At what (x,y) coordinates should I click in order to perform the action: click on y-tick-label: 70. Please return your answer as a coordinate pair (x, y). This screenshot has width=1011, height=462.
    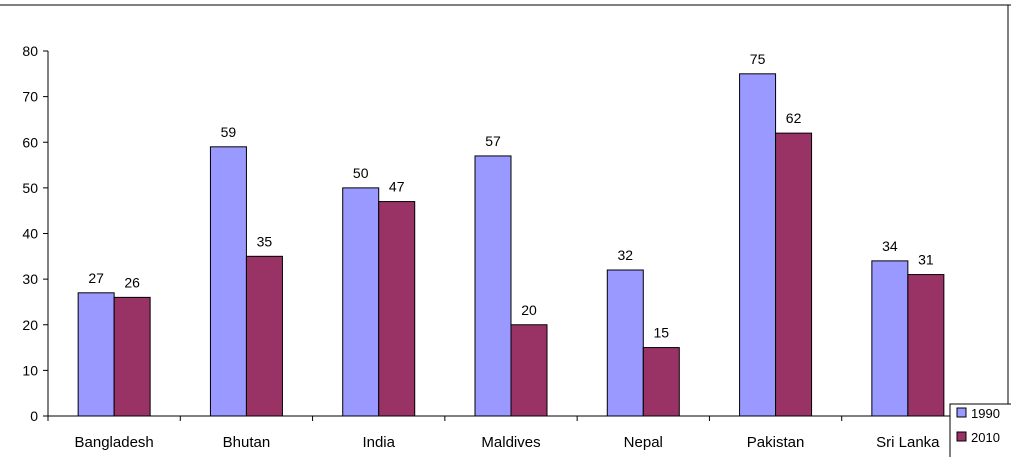
    Looking at the image, I should click on (30, 97).